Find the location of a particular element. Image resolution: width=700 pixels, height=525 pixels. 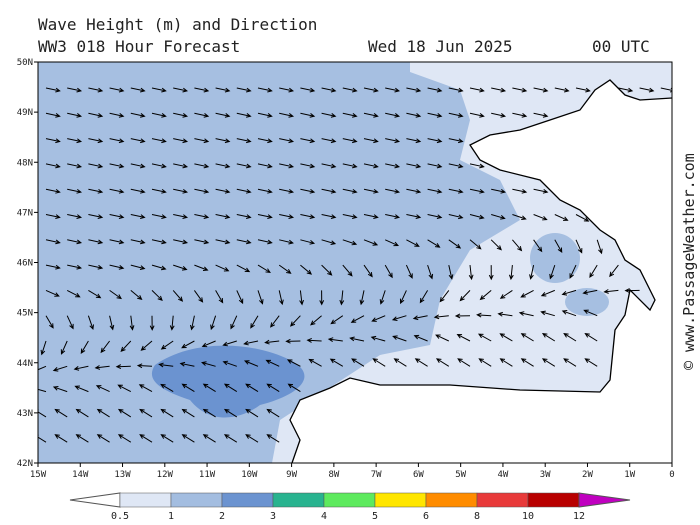

title: Wave Height (m) and Direction is located at coordinates (177, 24).